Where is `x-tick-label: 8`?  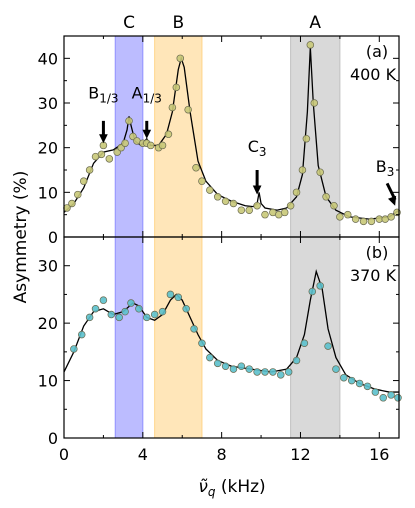
x-tick-label: 8 is located at coordinates (222, 454).